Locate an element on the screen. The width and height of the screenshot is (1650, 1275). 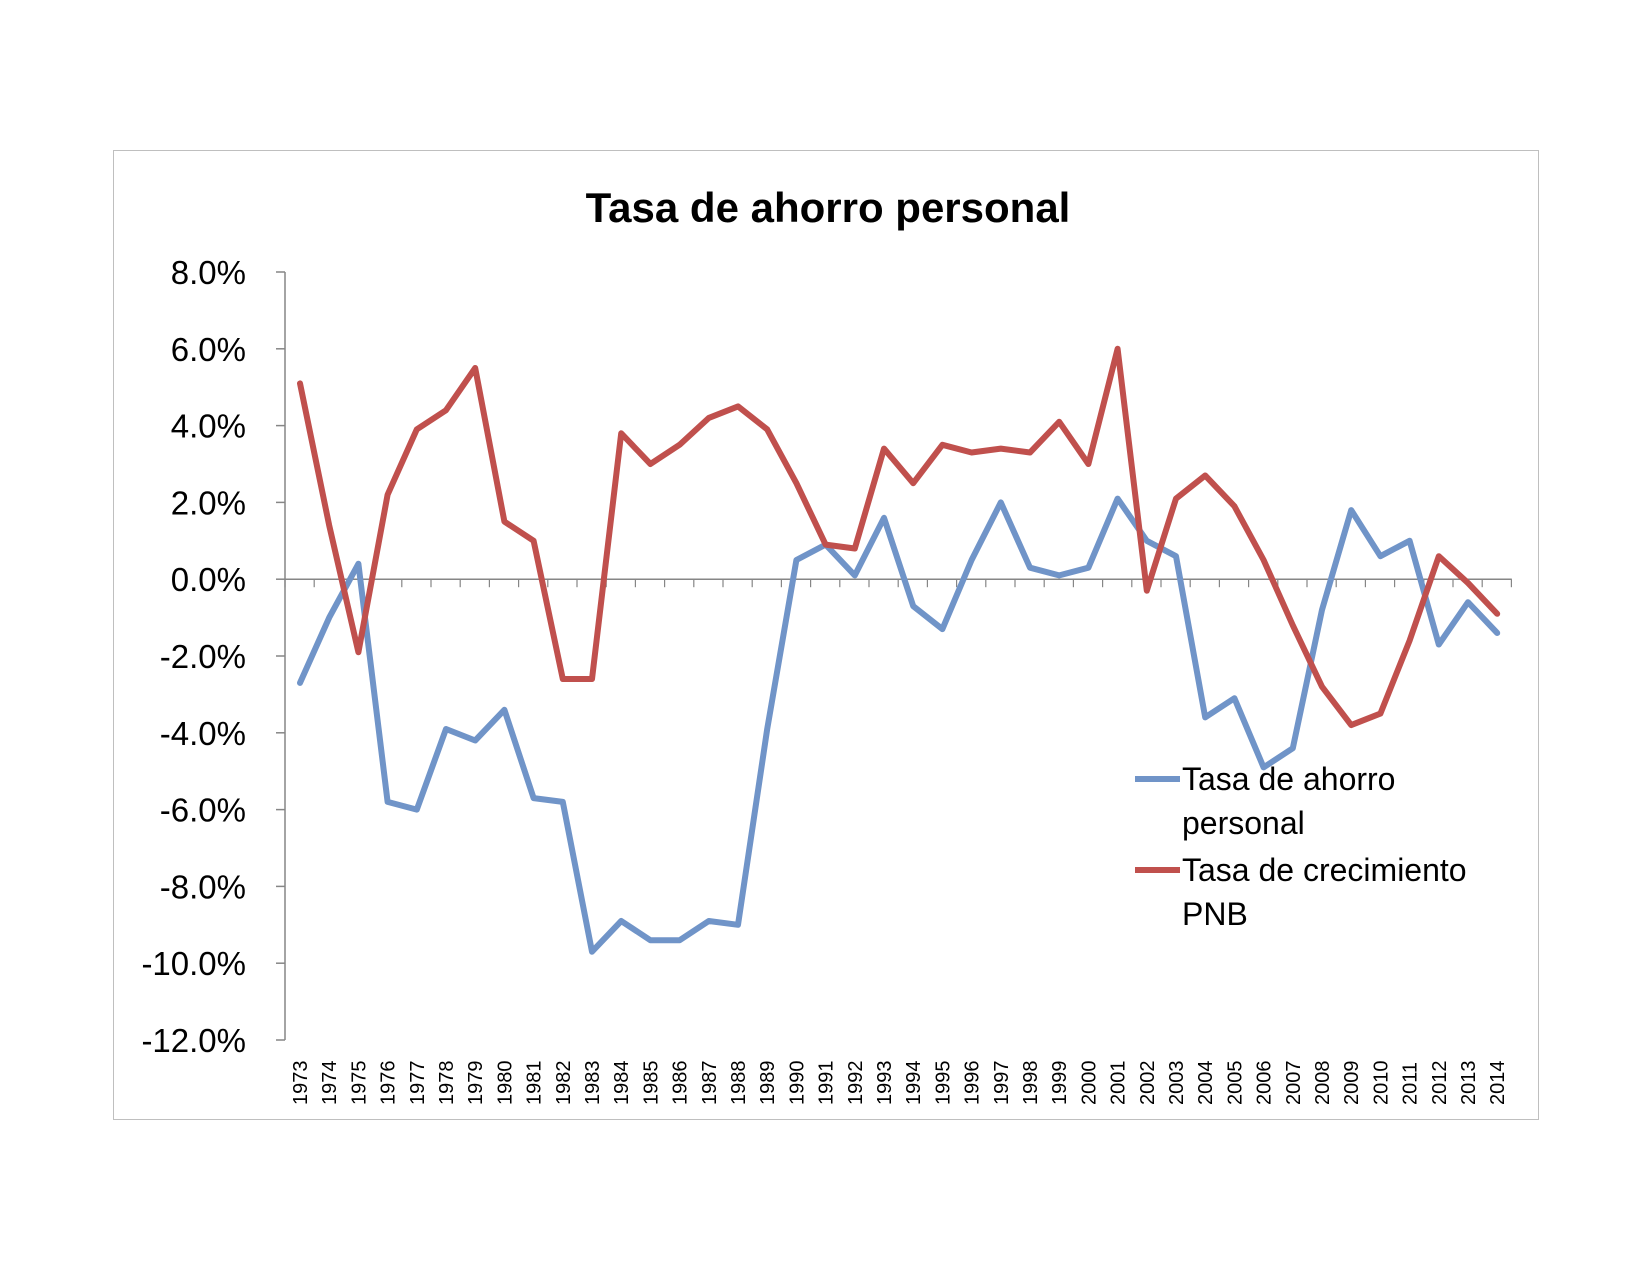
y-tick-label: -6.0% is located at coordinates (203, 810).